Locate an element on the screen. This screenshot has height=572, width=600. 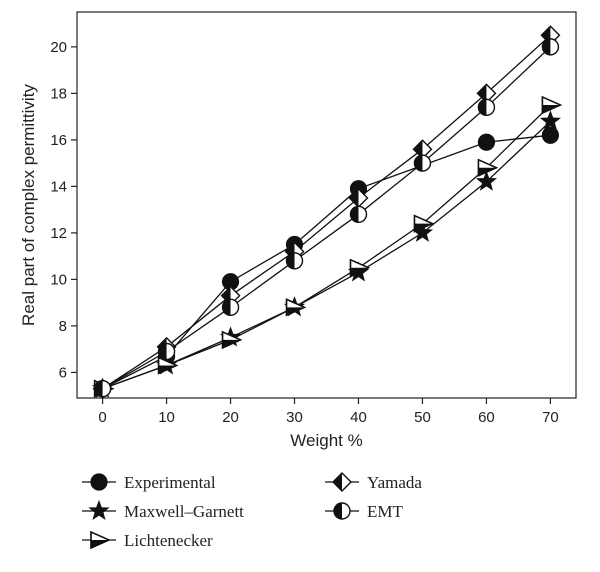
y-tick-label: 20 is located at coordinates (58, 47).